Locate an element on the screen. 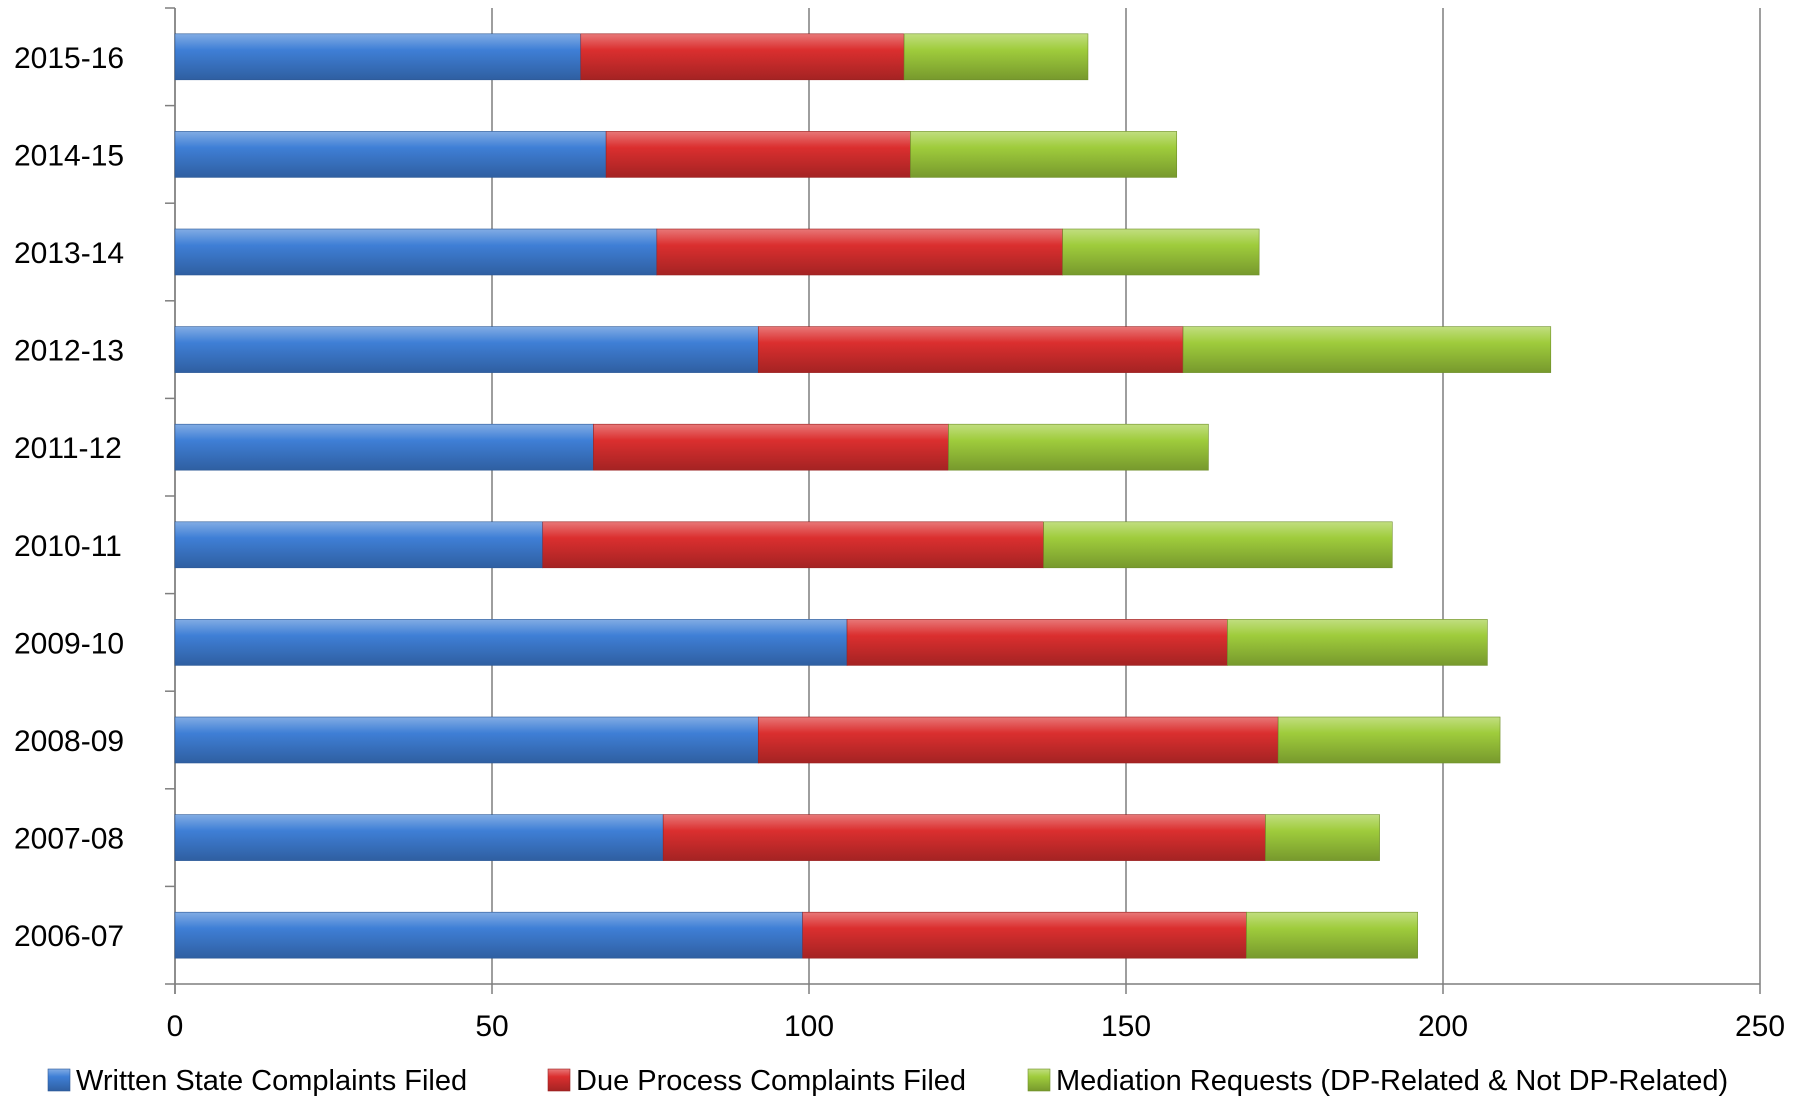 The width and height of the screenshot is (1799, 1118). bar-2014-15-written-state-complaints-filed is located at coordinates (390, 154).